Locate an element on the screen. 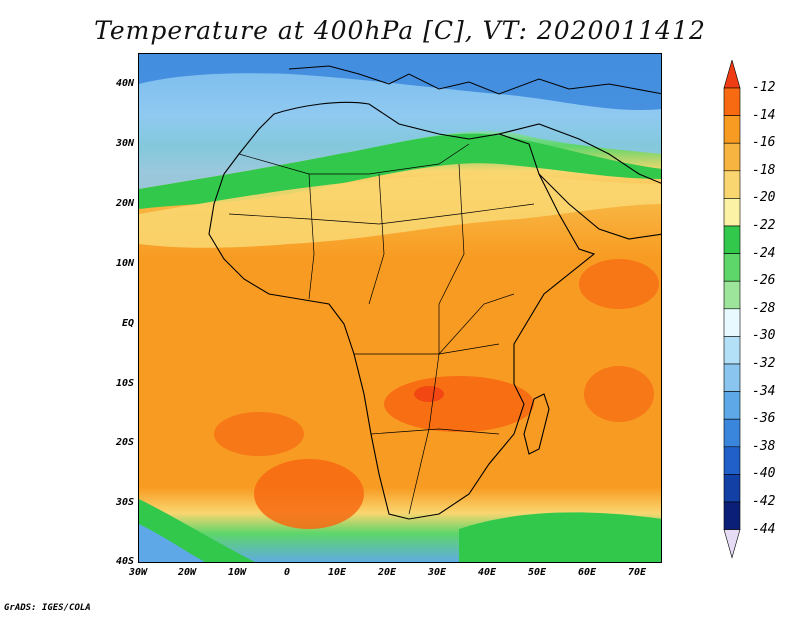  lon-label-70e: 70E is located at coordinates (637, 572).